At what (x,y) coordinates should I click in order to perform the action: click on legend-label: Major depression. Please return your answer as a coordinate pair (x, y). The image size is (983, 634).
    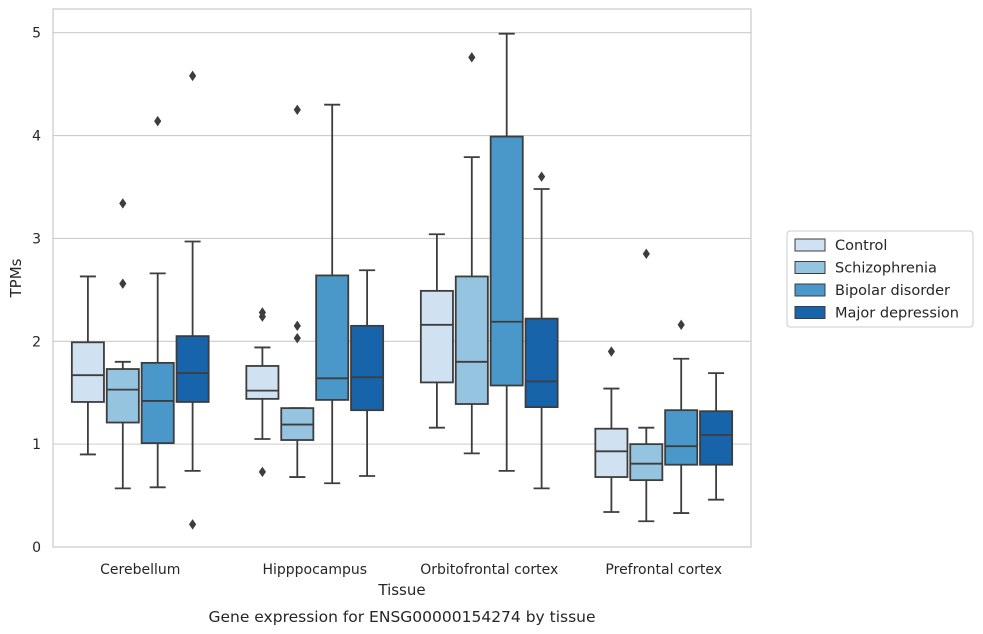
    Looking at the image, I should click on (897, 314).